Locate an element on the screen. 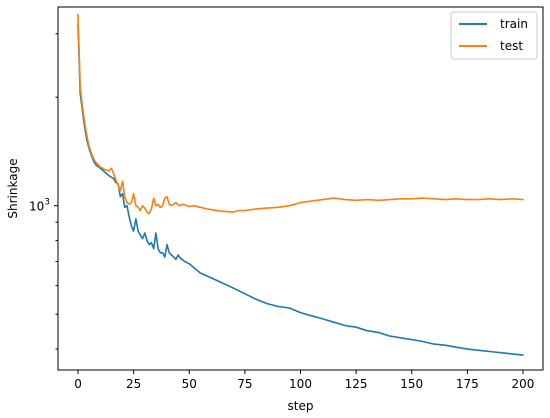 This screenshot has width=550, height=418. x-tick-label: 175 is located at coordinates (467, 384).